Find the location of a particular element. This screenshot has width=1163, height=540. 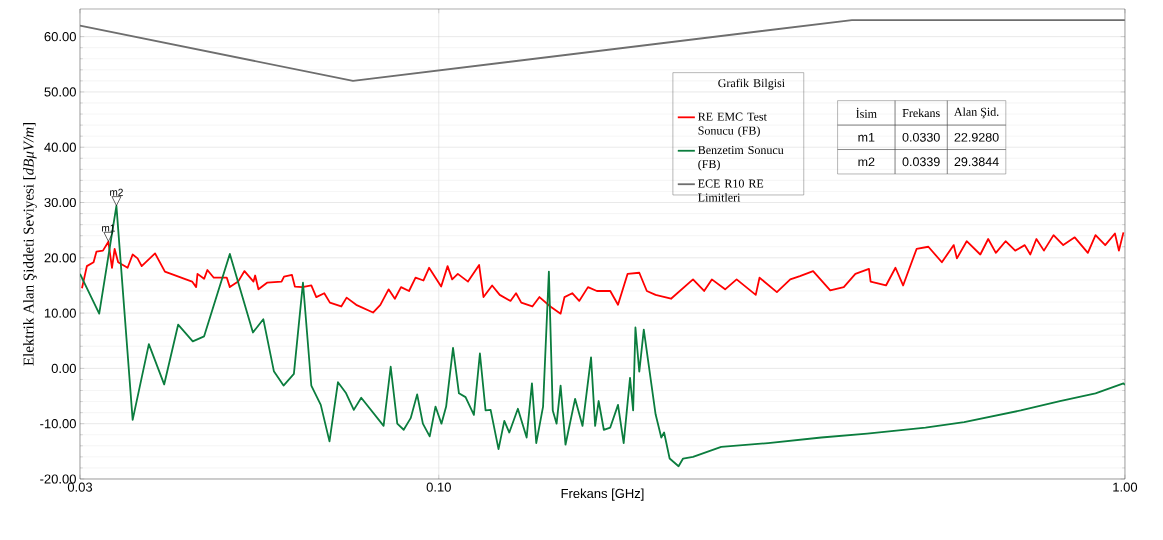

annotation: Alan Şid. is located at coordinates (976, 113).